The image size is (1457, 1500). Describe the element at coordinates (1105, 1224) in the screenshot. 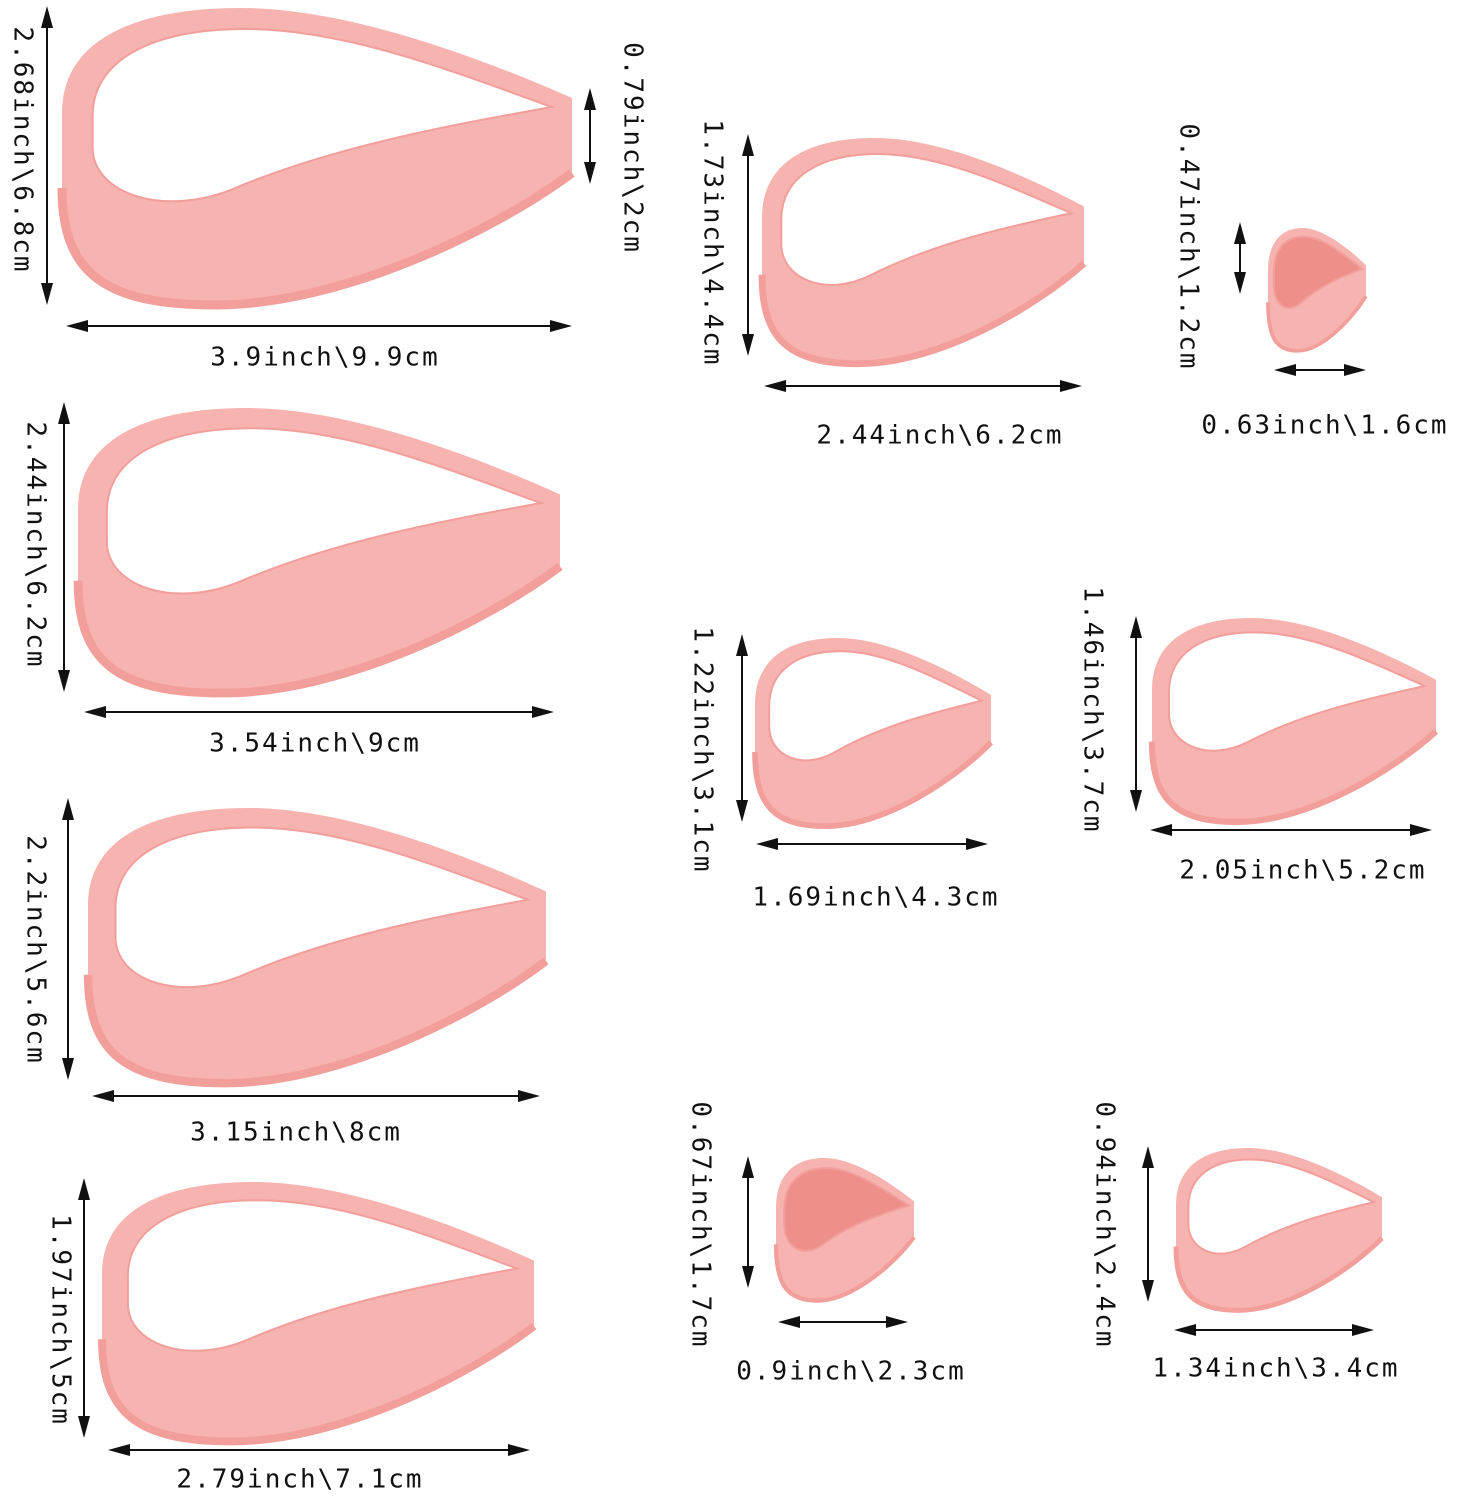

I see `height-label-10: 0.94inch\2.4cm` at that location.